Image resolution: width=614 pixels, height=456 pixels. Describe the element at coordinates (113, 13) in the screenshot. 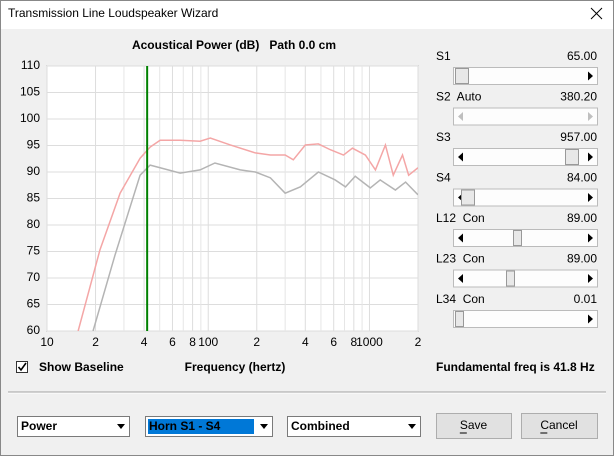

I see `window-title: Transmission Line Loudspeaker Wizard` at that location.